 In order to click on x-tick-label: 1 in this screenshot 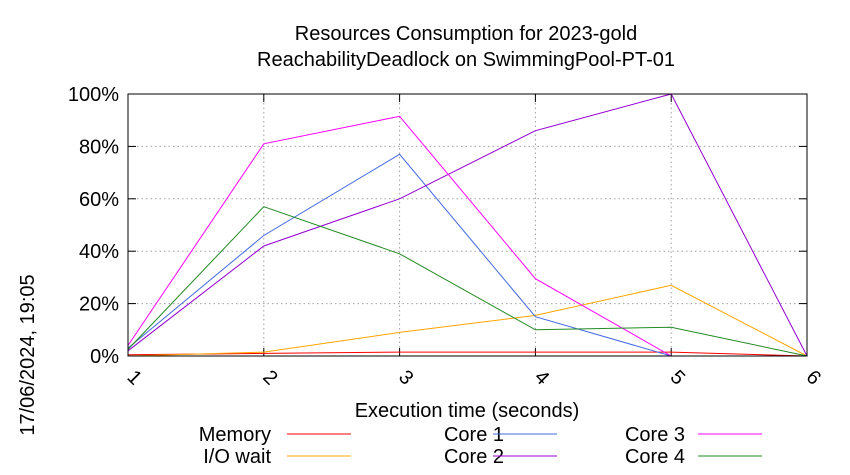, I will do `click(134, 377)`.